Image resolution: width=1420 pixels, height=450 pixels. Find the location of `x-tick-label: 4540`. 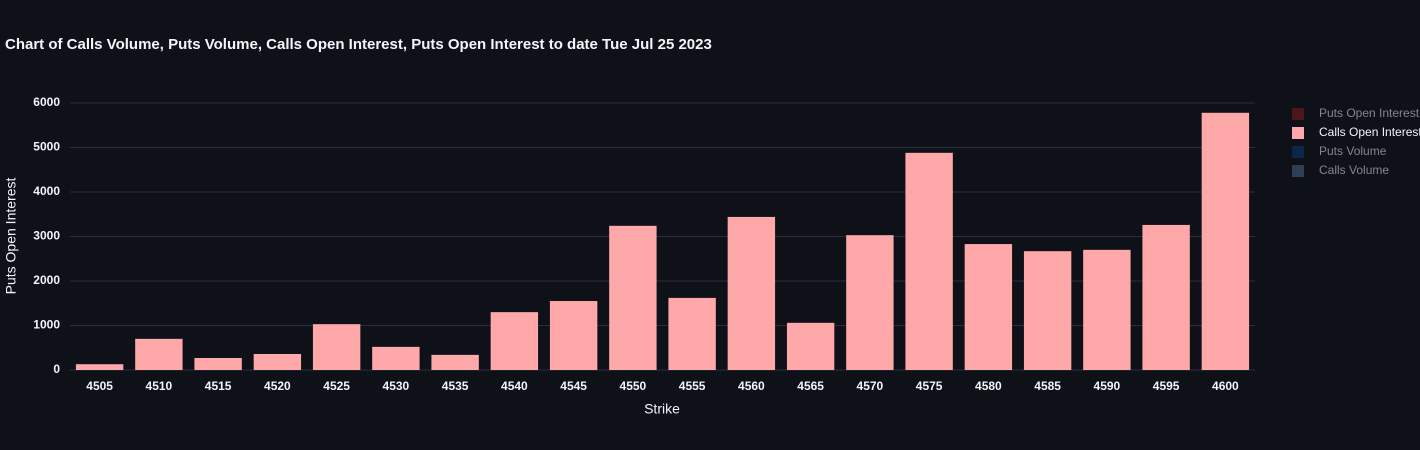

x-tick-label: 4540 is located at coordinates (514, 386).